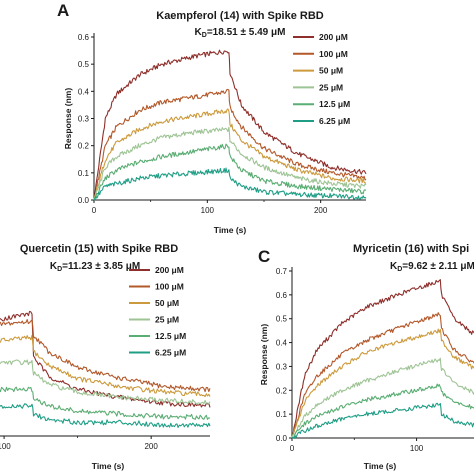 The image size is (474, 474). What do you see at coordinates (282, 271) in the screenshot?
I see `panel-c-y-tick-label: 0.7` at bounding box center [282, 271].